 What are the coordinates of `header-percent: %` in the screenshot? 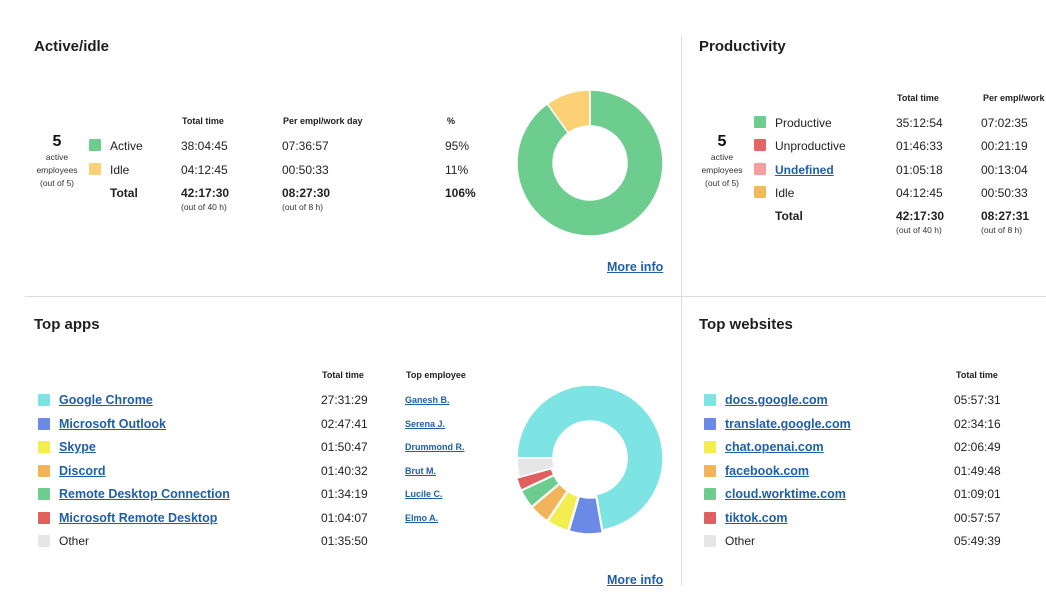 It's located at (451, 121).